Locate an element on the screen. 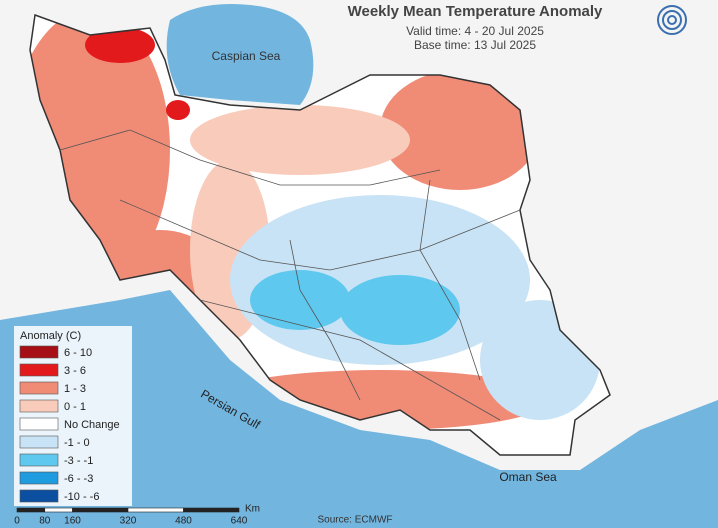 This screenshot has height=528, width=718. water-label: Caspian Sea is located at coordinates (246, 56).